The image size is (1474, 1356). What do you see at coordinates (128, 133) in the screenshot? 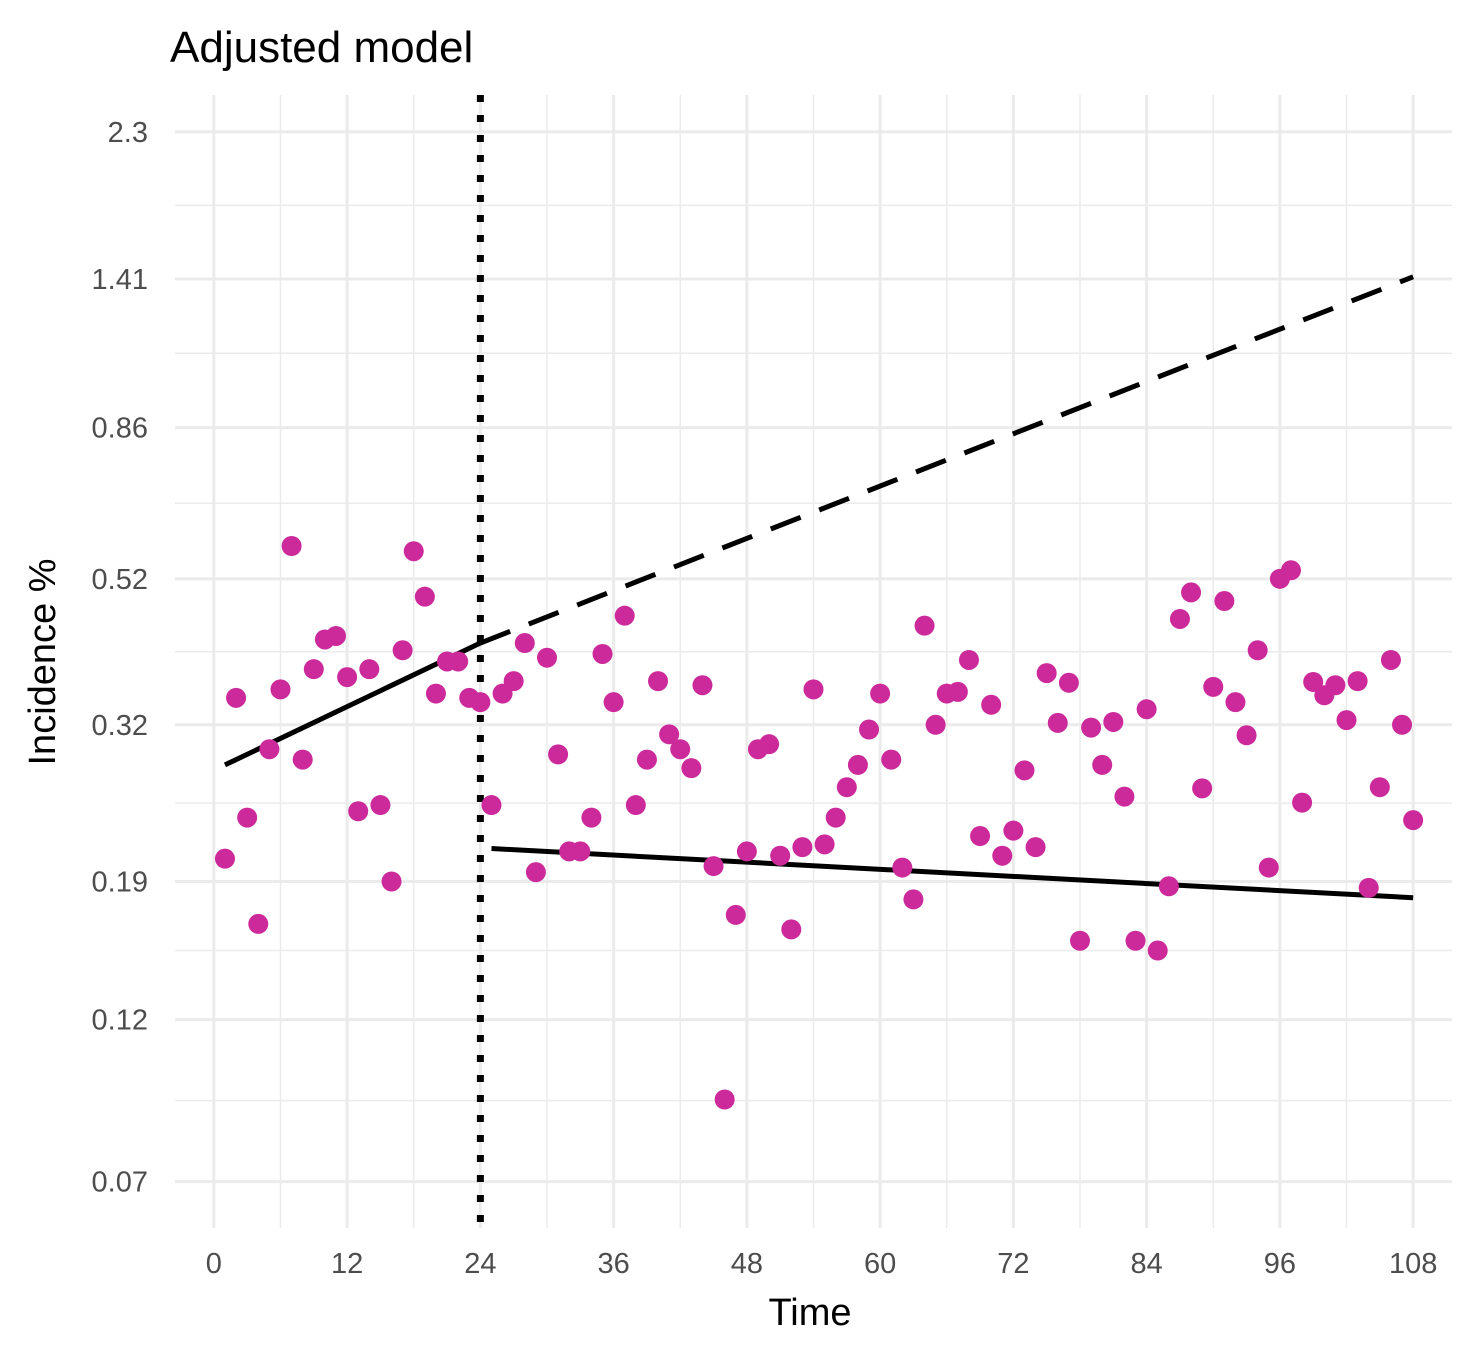
I see `y-tick-label: 2.3` at bounding box center [128, 133].